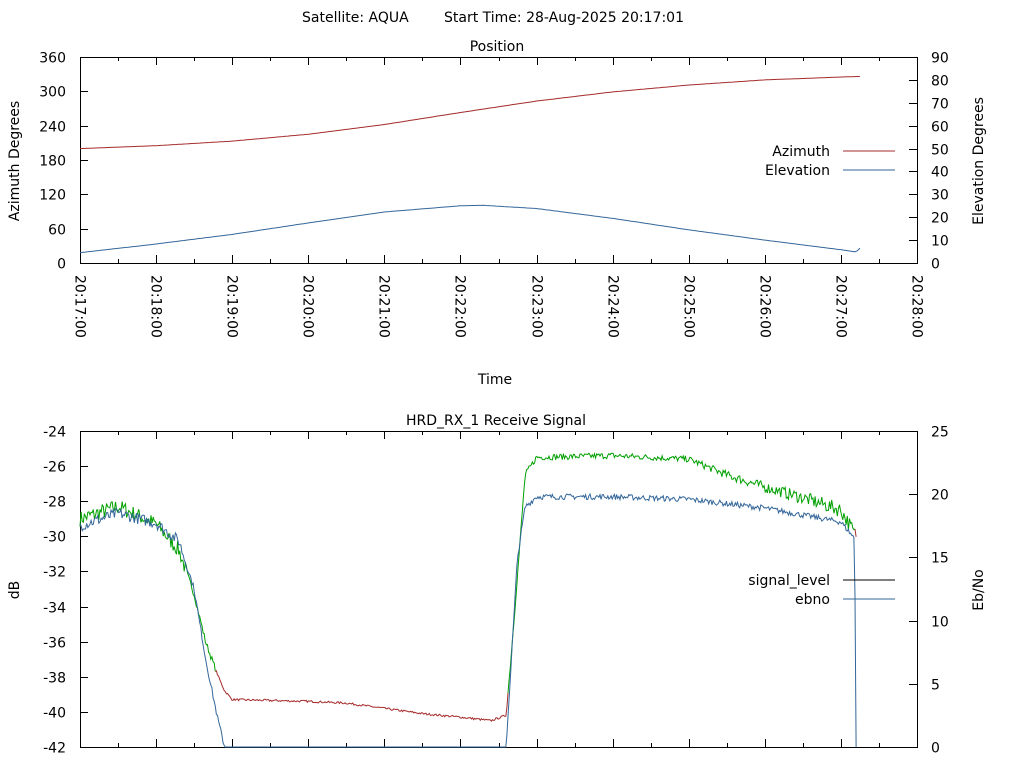 This screenshot has height=768, width=1024. I want to click on signal-y-tick-label: -40, so click(54, 714).